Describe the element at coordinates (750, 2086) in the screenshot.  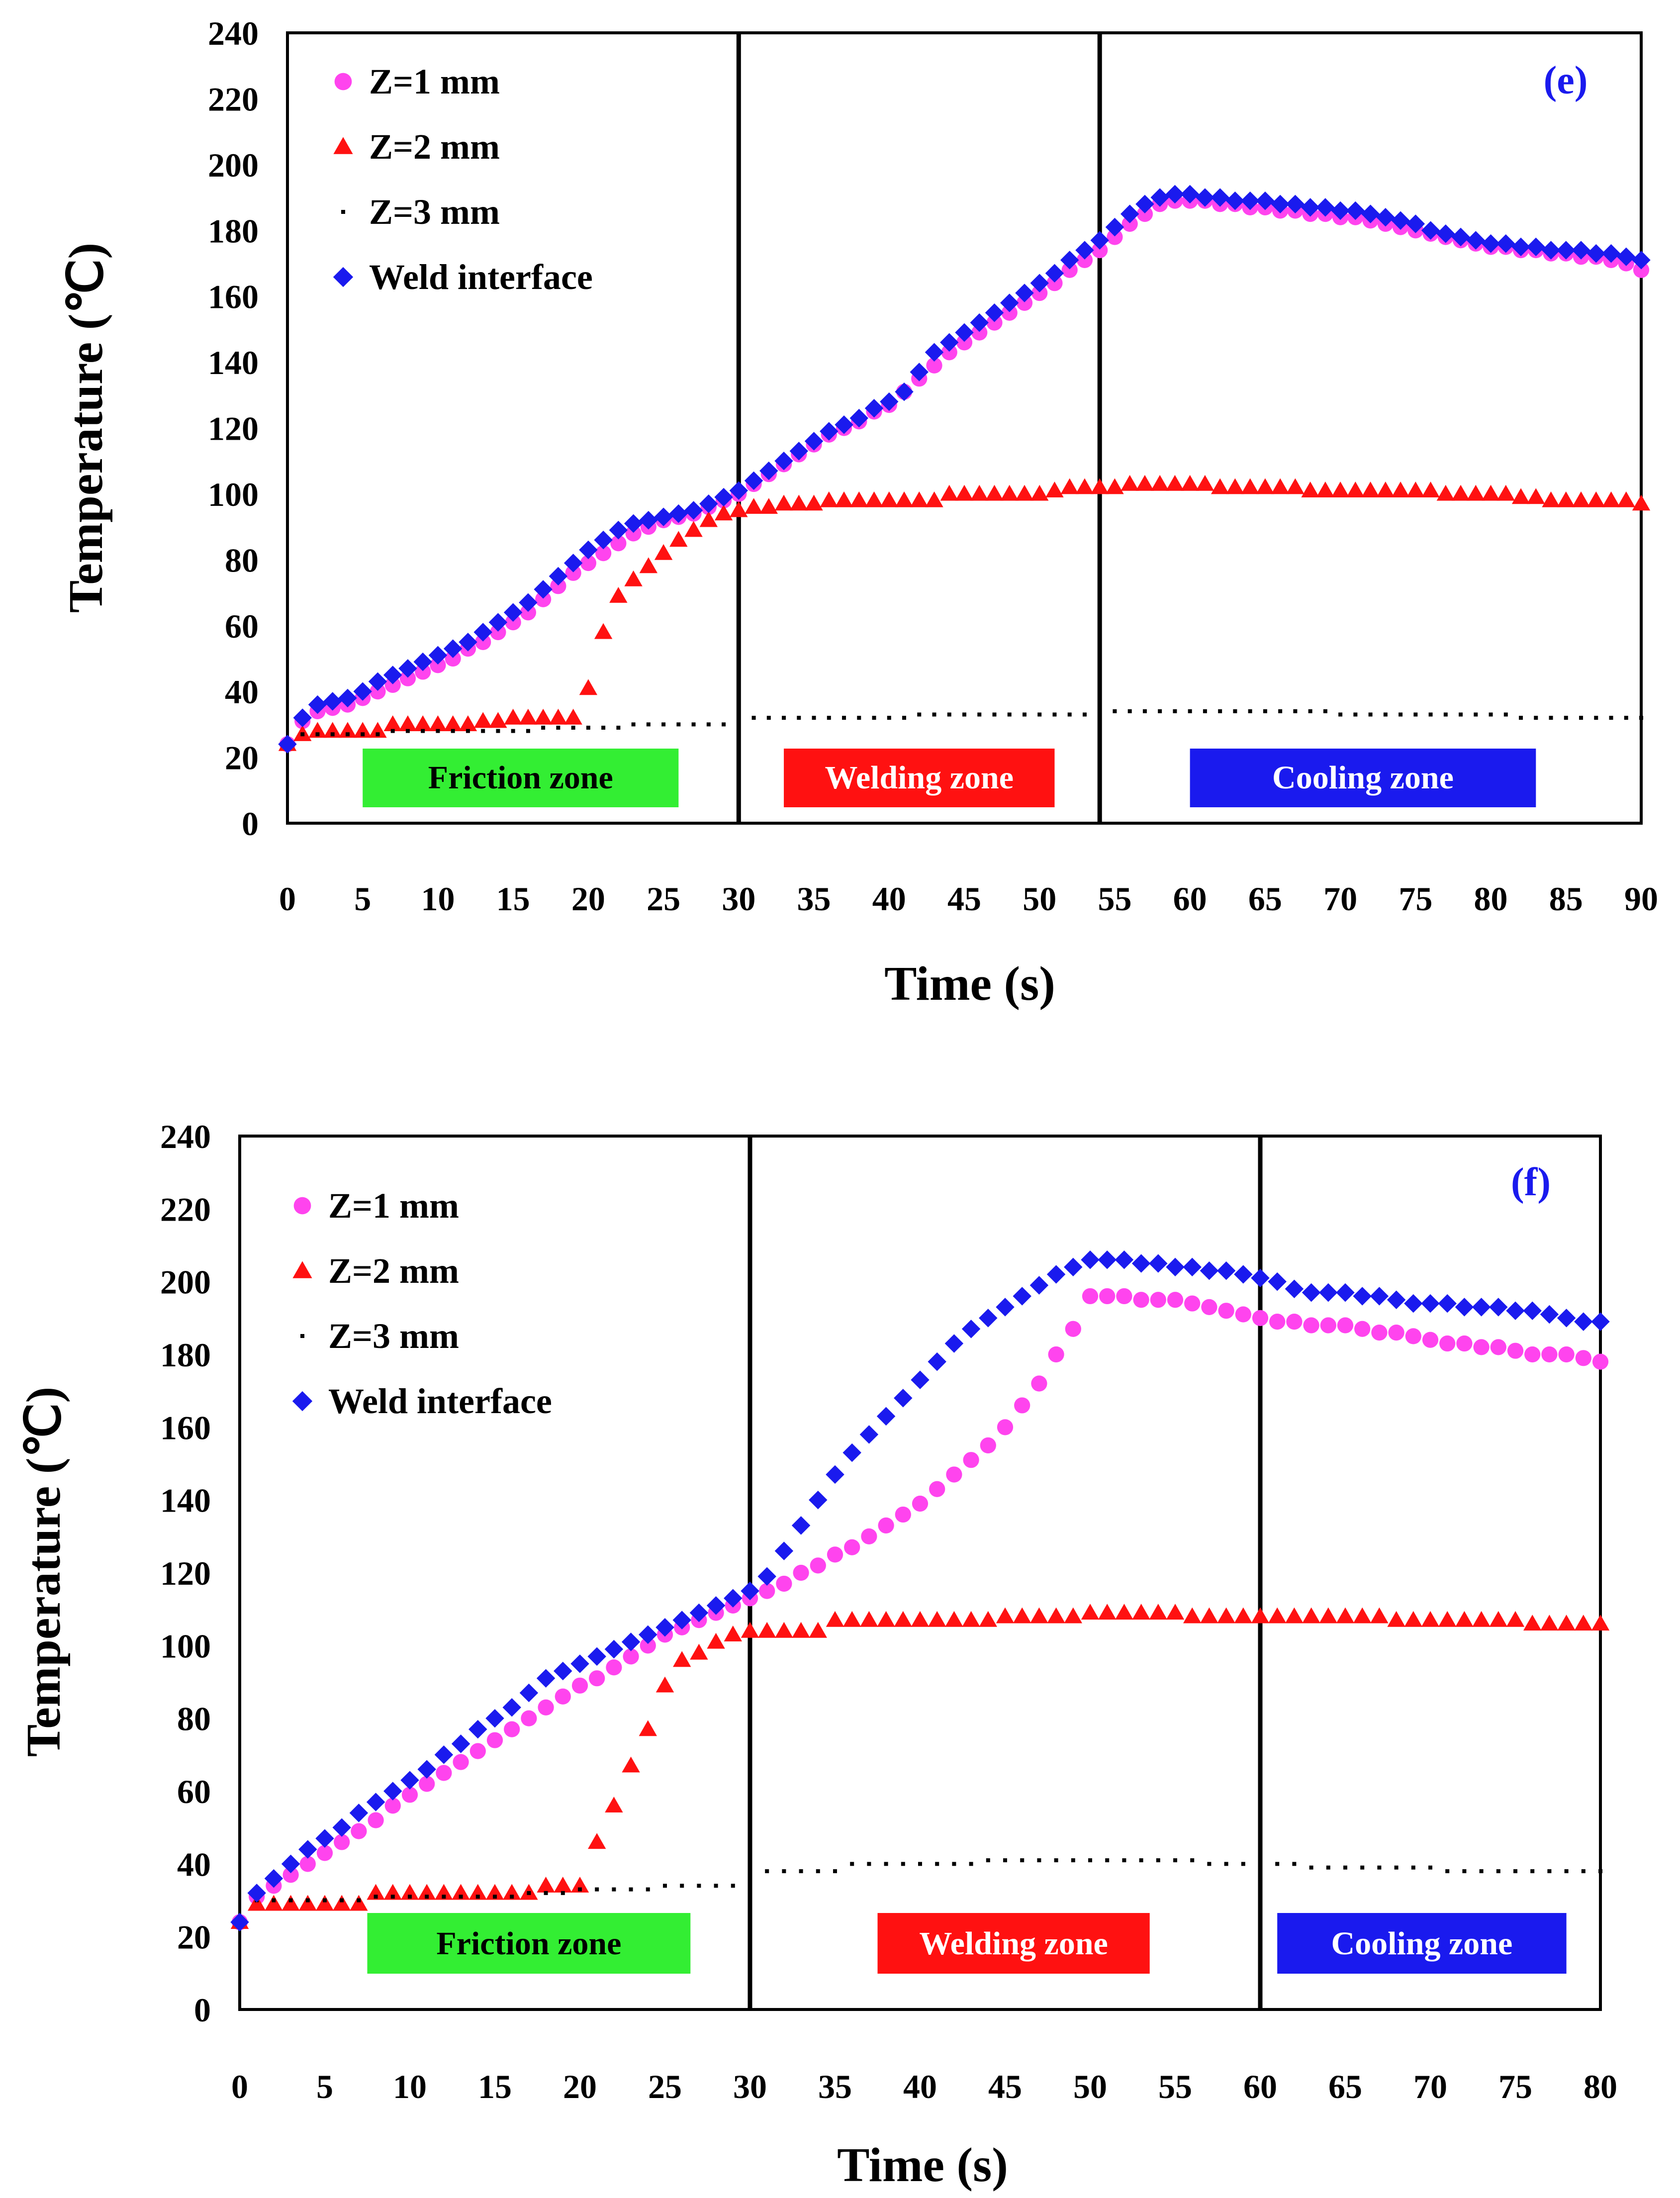
I see `x-tick-label: 30` at that location.